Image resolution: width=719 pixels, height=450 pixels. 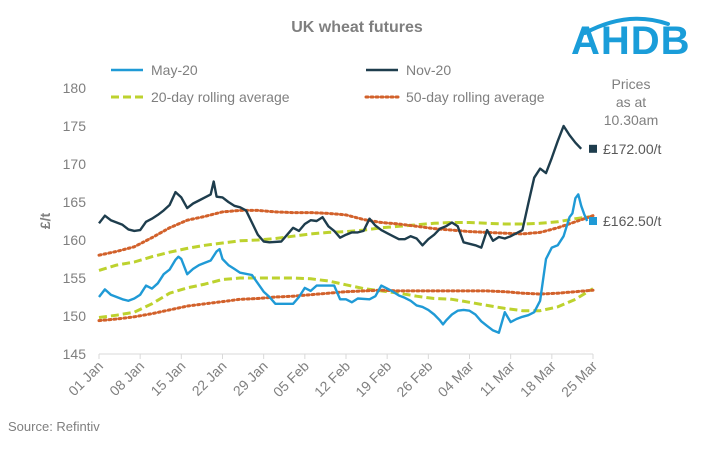 I want to click on y-tick-label: 150, so click(x=75, y=316).